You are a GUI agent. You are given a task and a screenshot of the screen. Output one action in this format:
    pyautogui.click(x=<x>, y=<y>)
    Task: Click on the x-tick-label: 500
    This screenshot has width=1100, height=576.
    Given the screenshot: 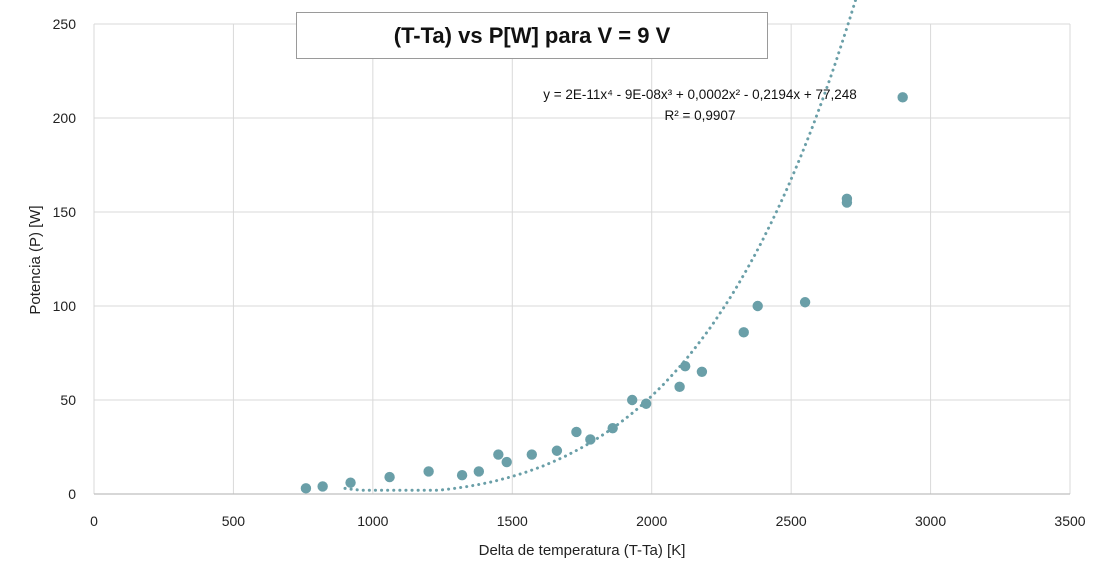 What is the action you would take?
    pyautogui.click(x=234, y=521)
    